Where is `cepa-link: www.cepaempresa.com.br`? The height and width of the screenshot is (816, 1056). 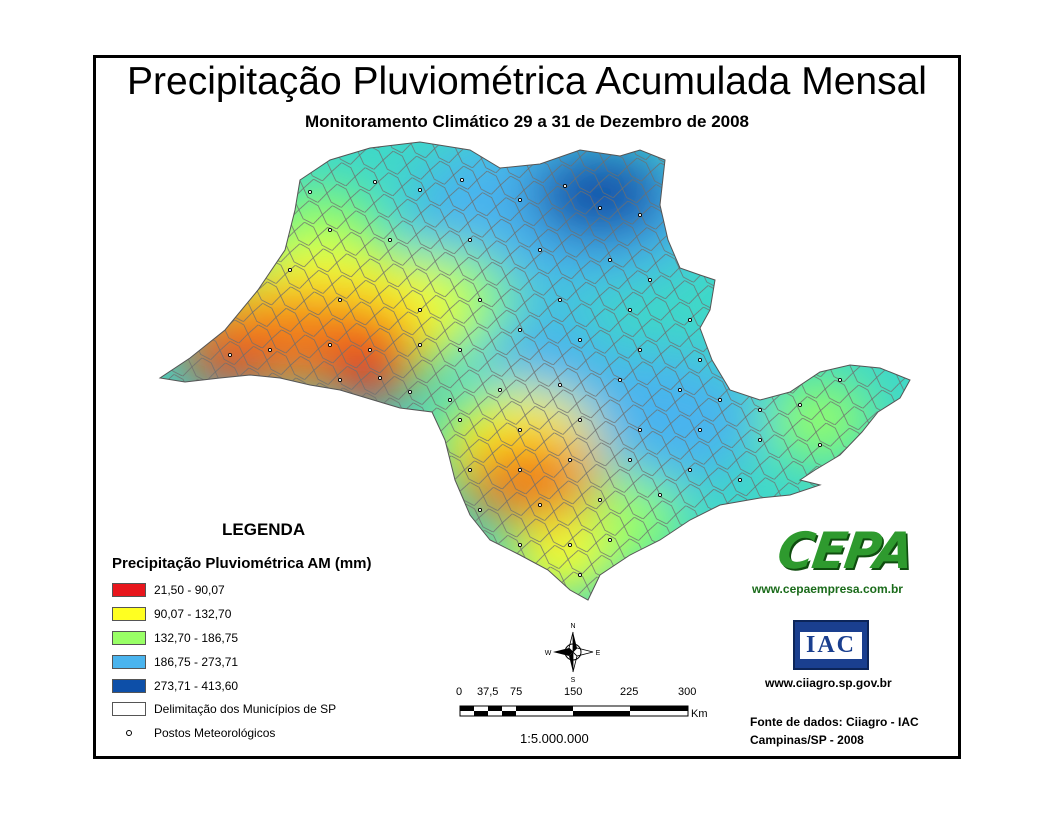 cepa-link: www.cepaempresa.com.br is located at coordinates (827, 589).